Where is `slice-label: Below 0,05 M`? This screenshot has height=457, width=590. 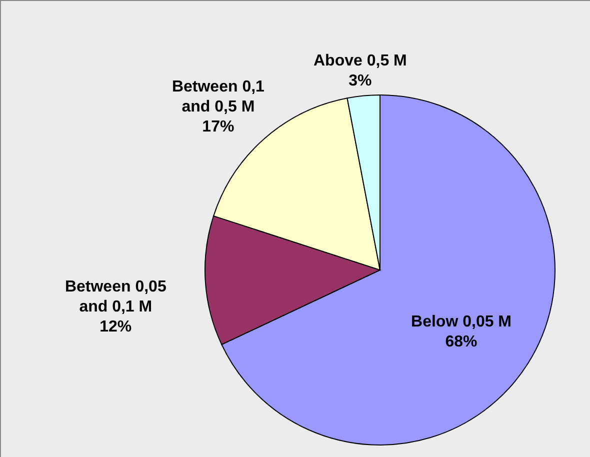 slice-label: Below 0,05 M is located at coordinates (461, 322).